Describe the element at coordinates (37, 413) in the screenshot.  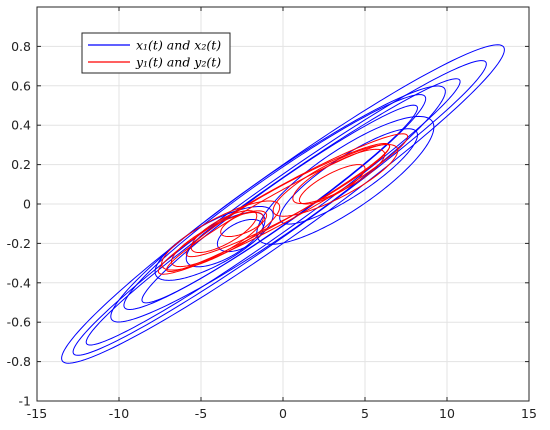
I see `x-tick-label: -15` at that location.